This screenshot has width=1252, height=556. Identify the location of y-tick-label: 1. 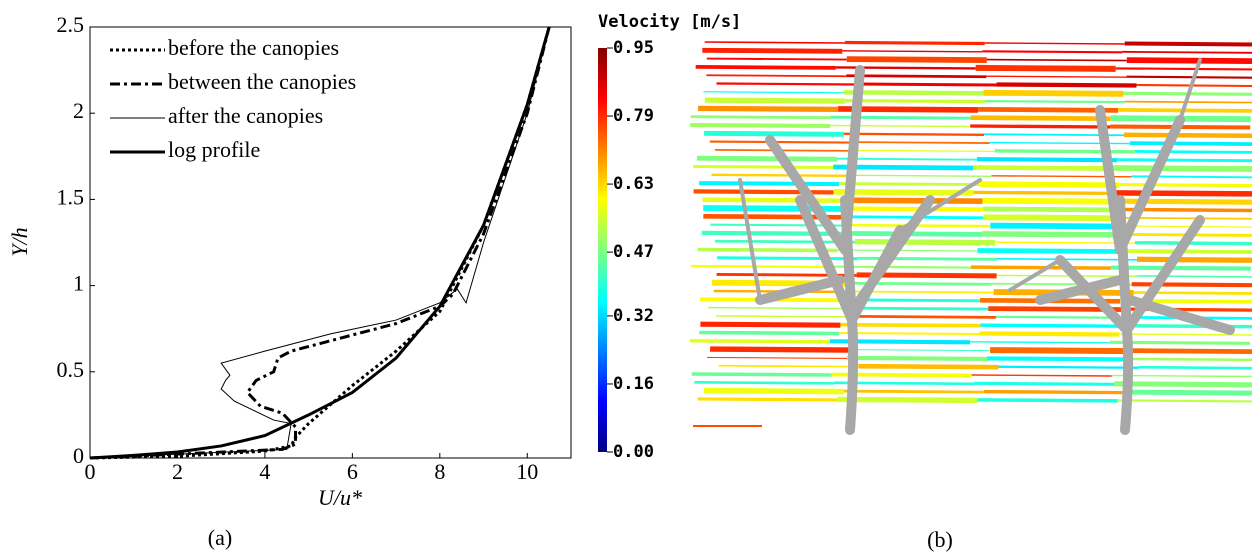
(78, 283).